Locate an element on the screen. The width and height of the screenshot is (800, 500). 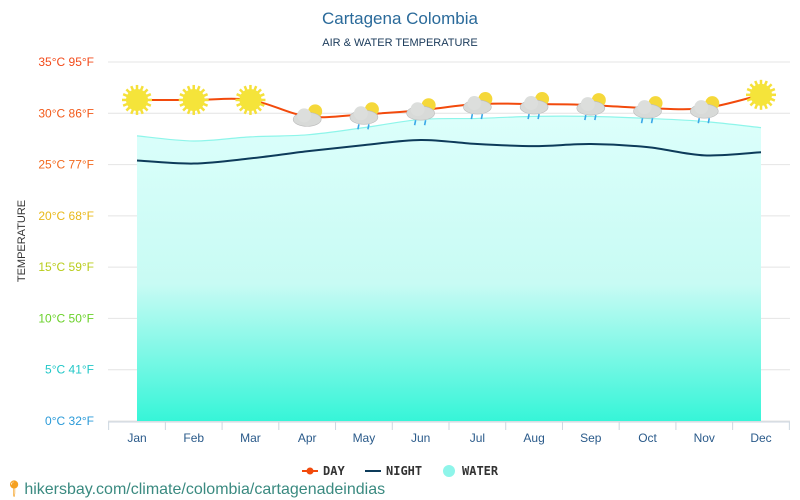
svg-text: NIGHT is located at coordinates (404, 471).